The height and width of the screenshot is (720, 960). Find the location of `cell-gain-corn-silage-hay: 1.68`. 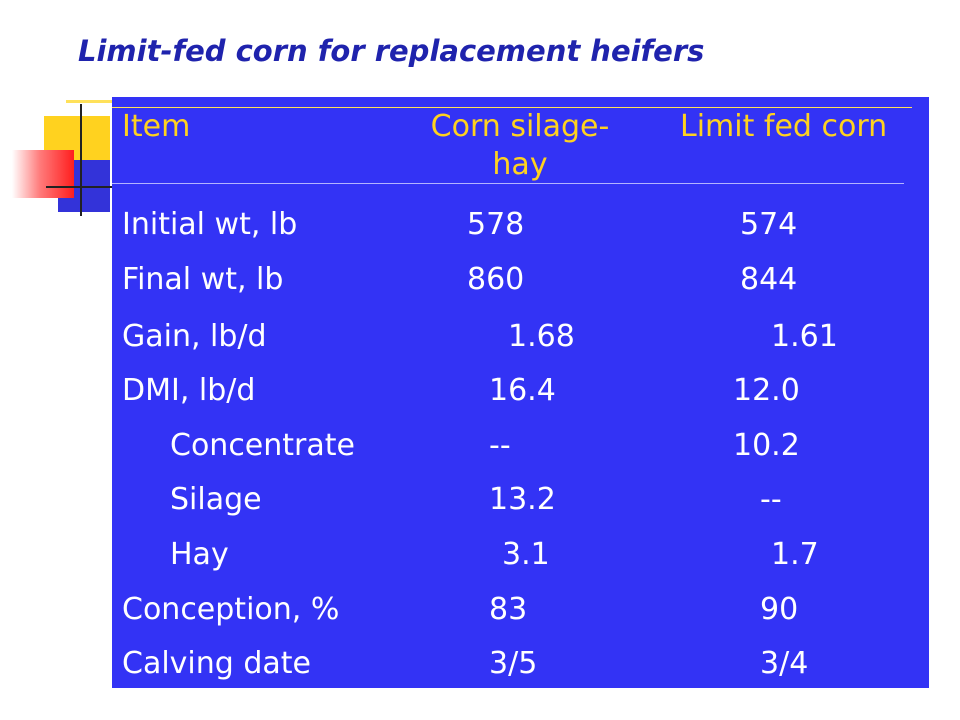

cell-gain-corn-silage-hay: 1.68 is located at coordinates (541, 336).